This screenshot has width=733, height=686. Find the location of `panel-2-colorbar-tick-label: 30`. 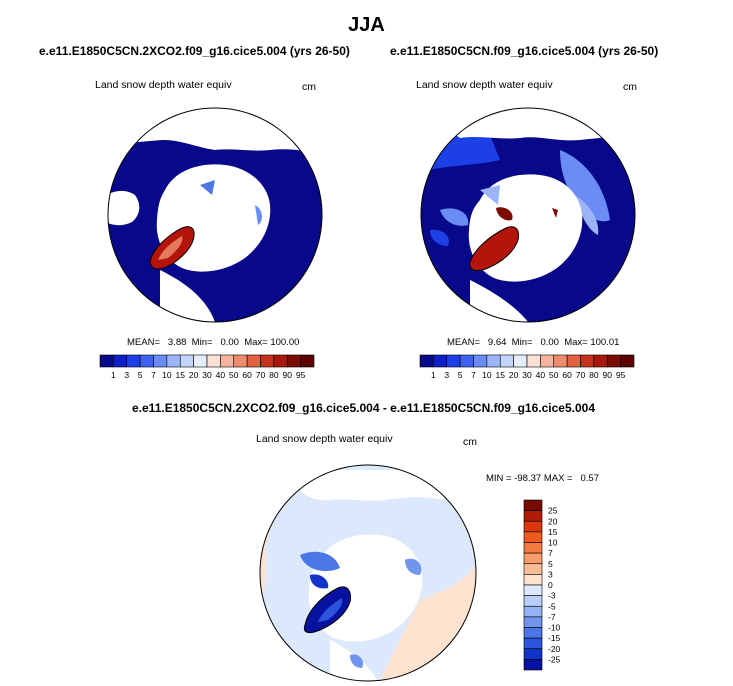

panel-2-colorbar-tick-label: 30 is located at coordinates (527, 375).